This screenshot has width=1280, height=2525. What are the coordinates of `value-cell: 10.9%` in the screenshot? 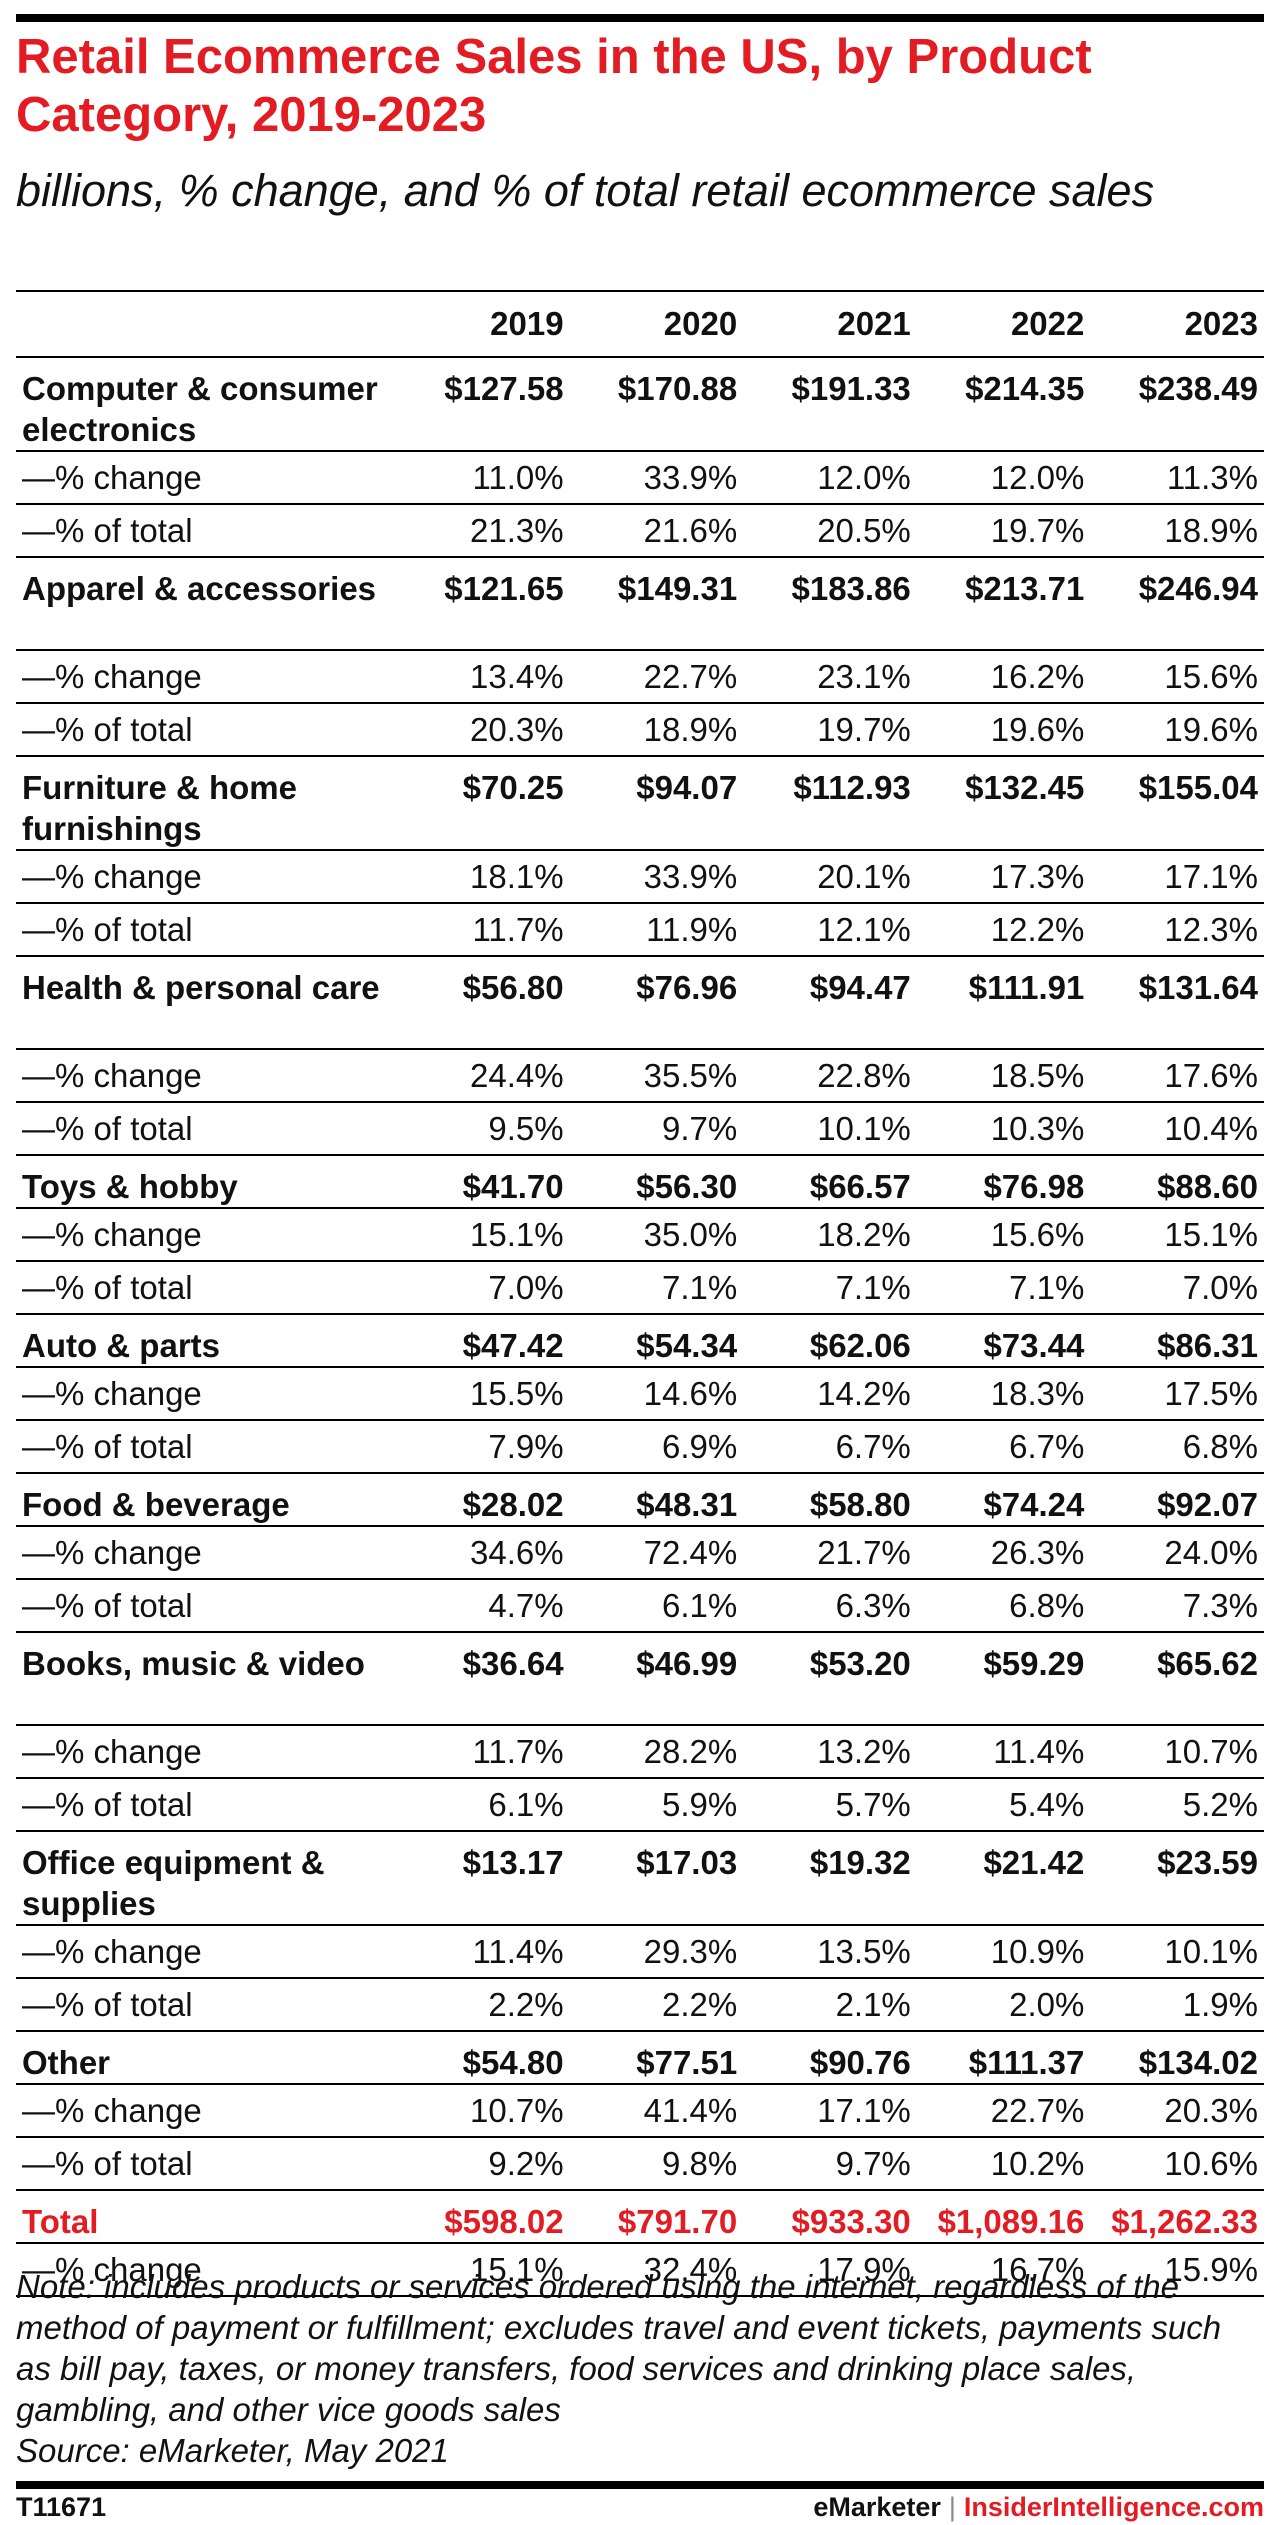 It's located at (1003, 1952).